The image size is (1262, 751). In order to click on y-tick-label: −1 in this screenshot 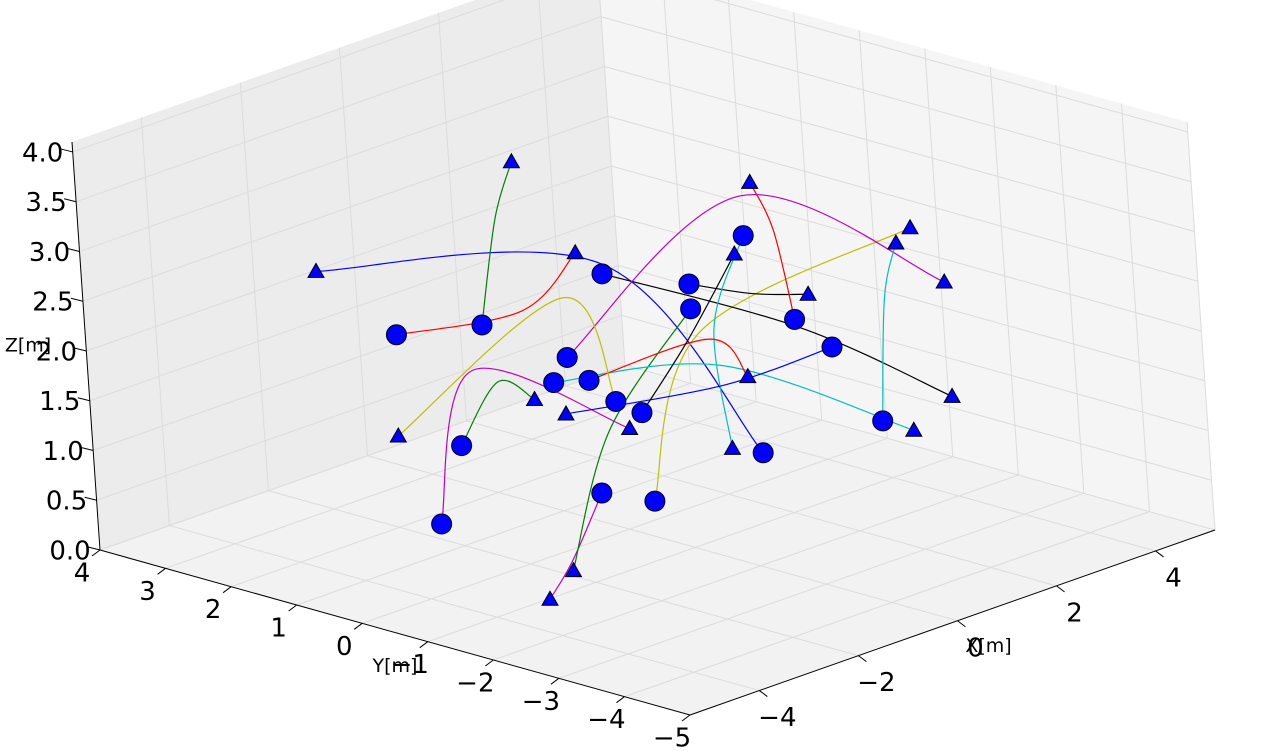, I will do `click(410, 665)`.